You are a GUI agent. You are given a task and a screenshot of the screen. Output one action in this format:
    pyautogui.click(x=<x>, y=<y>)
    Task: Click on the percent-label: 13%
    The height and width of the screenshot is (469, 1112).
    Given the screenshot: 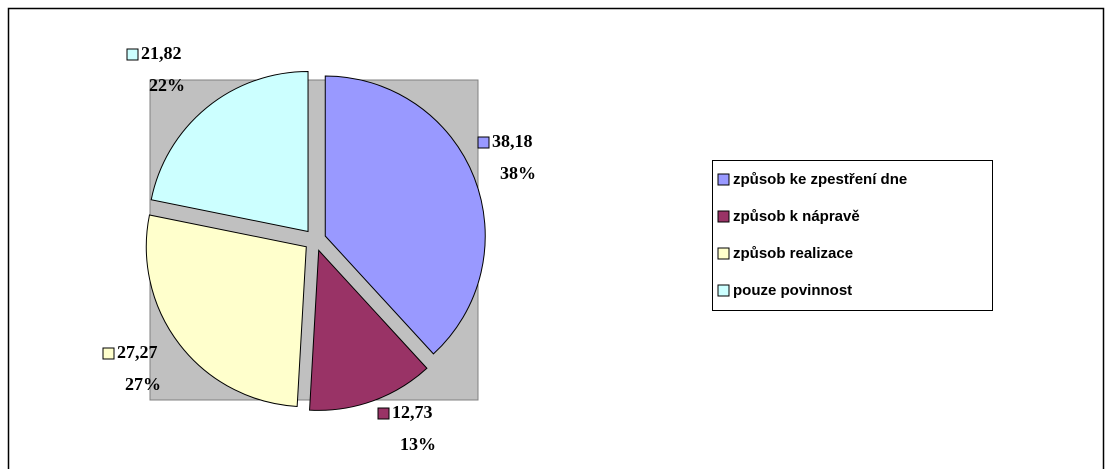 What is the action you would take?
    pyautogui.click(x=418, y=444)
    